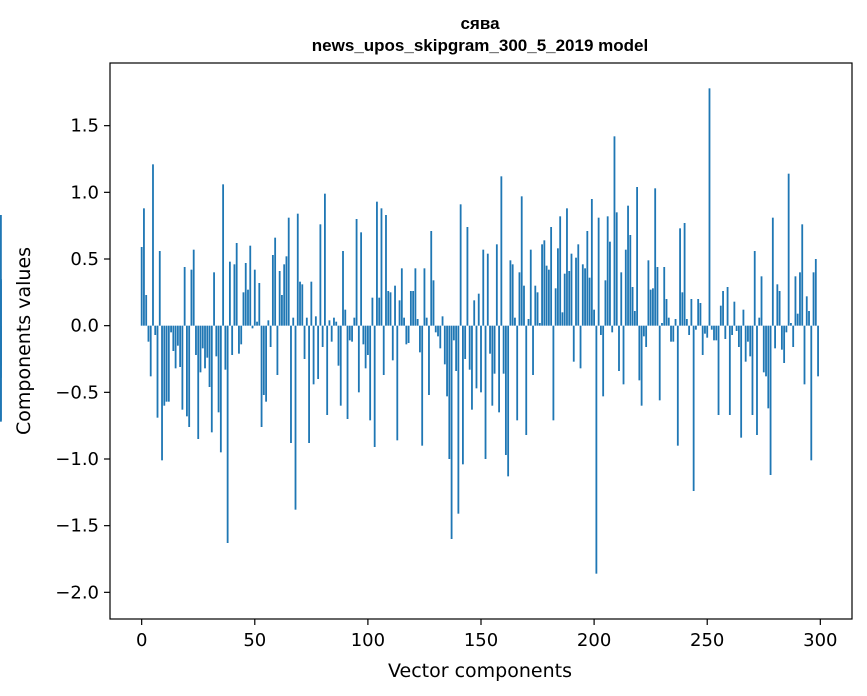 The image size is (867, 696). Describe the element at coordinates (77, 592) in the screenshot. I see `y-tick-label: −2.0` at that location.